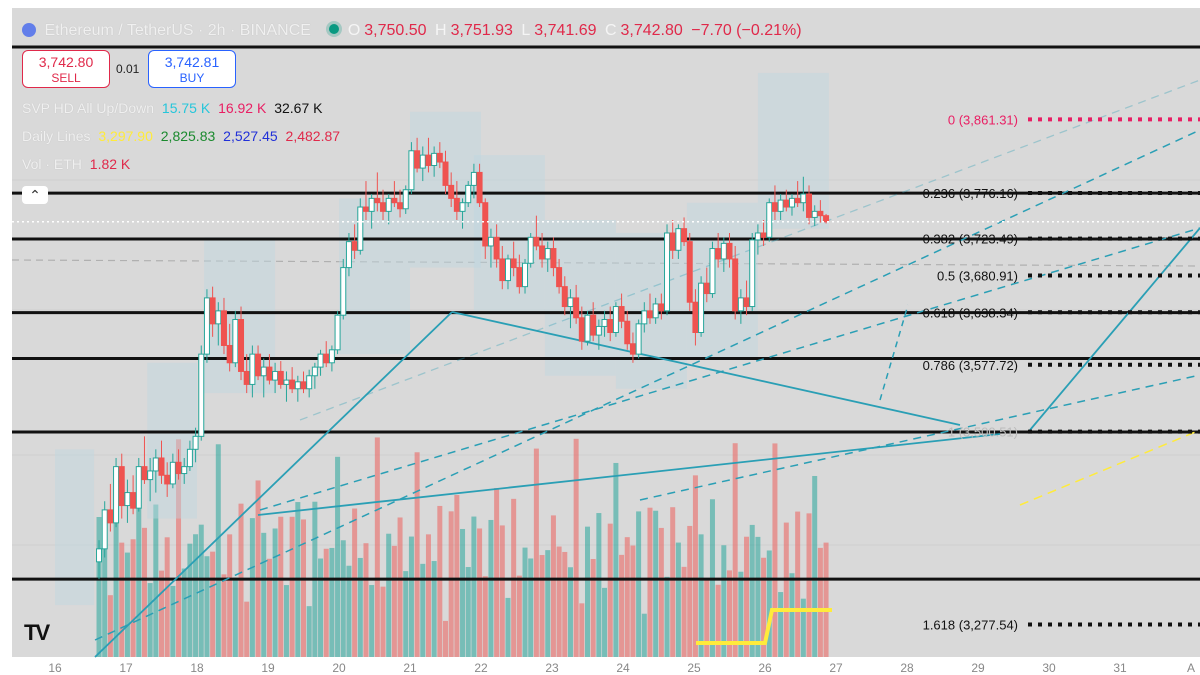 The image size is (1200, 675). Describe the element at coordinates (983, 119) in the screenshot. I see `fib-label: 0 (3,861.31)` at that location.